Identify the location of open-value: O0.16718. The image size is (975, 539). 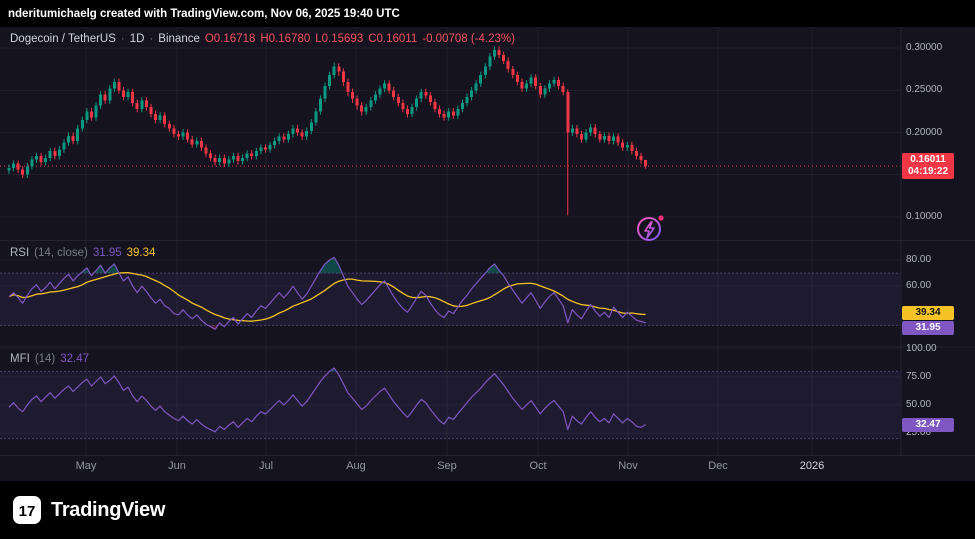
(230, 39).